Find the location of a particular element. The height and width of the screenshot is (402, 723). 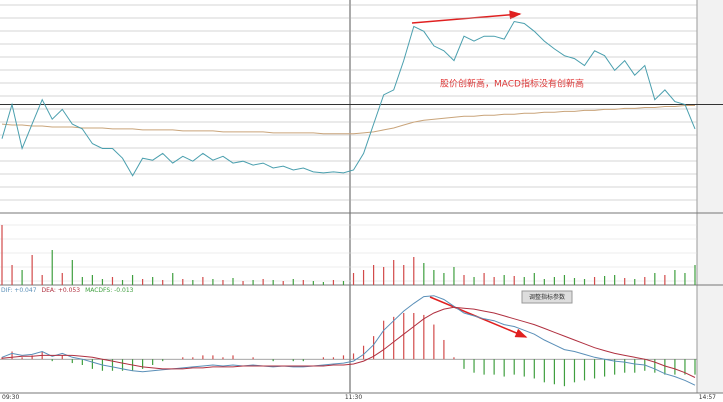

x-tick-label: 11:30 is located at coordinates (353, 397).